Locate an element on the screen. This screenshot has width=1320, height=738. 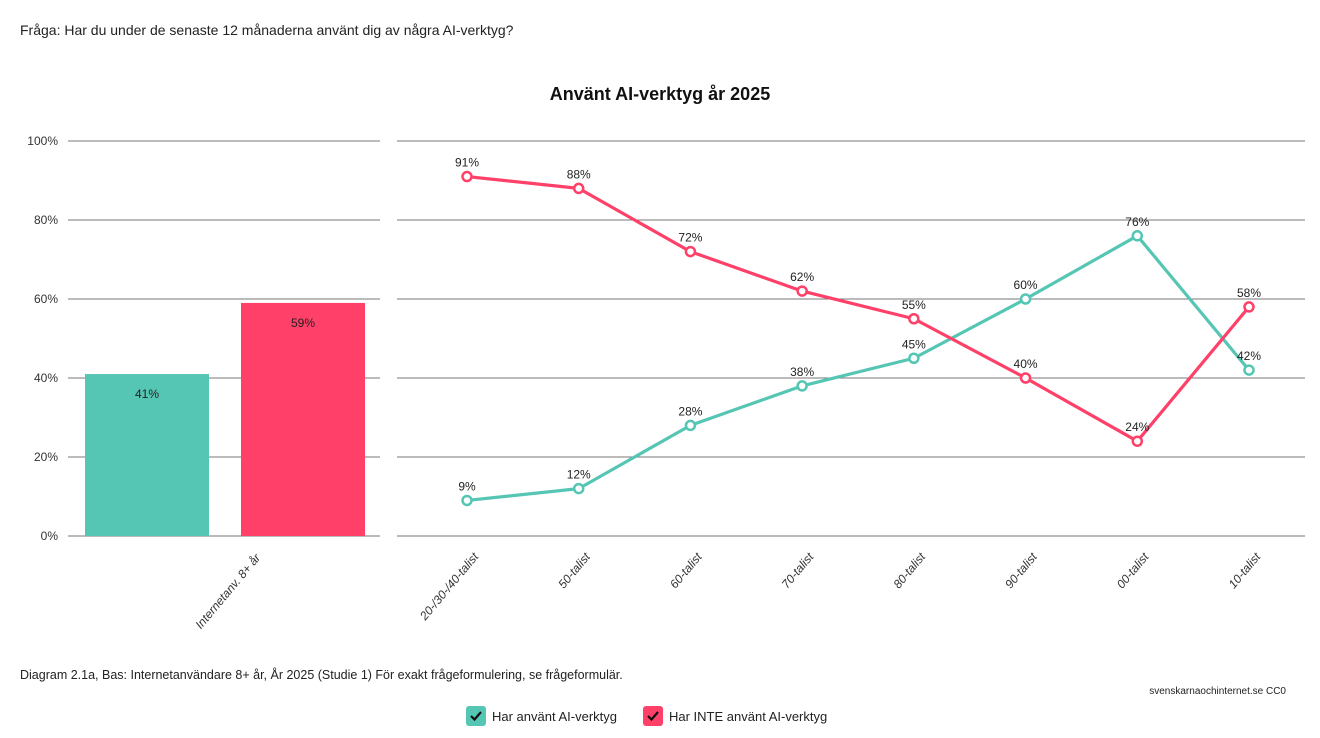
bar-data-label: 59% is located at coordinates (303, 323).